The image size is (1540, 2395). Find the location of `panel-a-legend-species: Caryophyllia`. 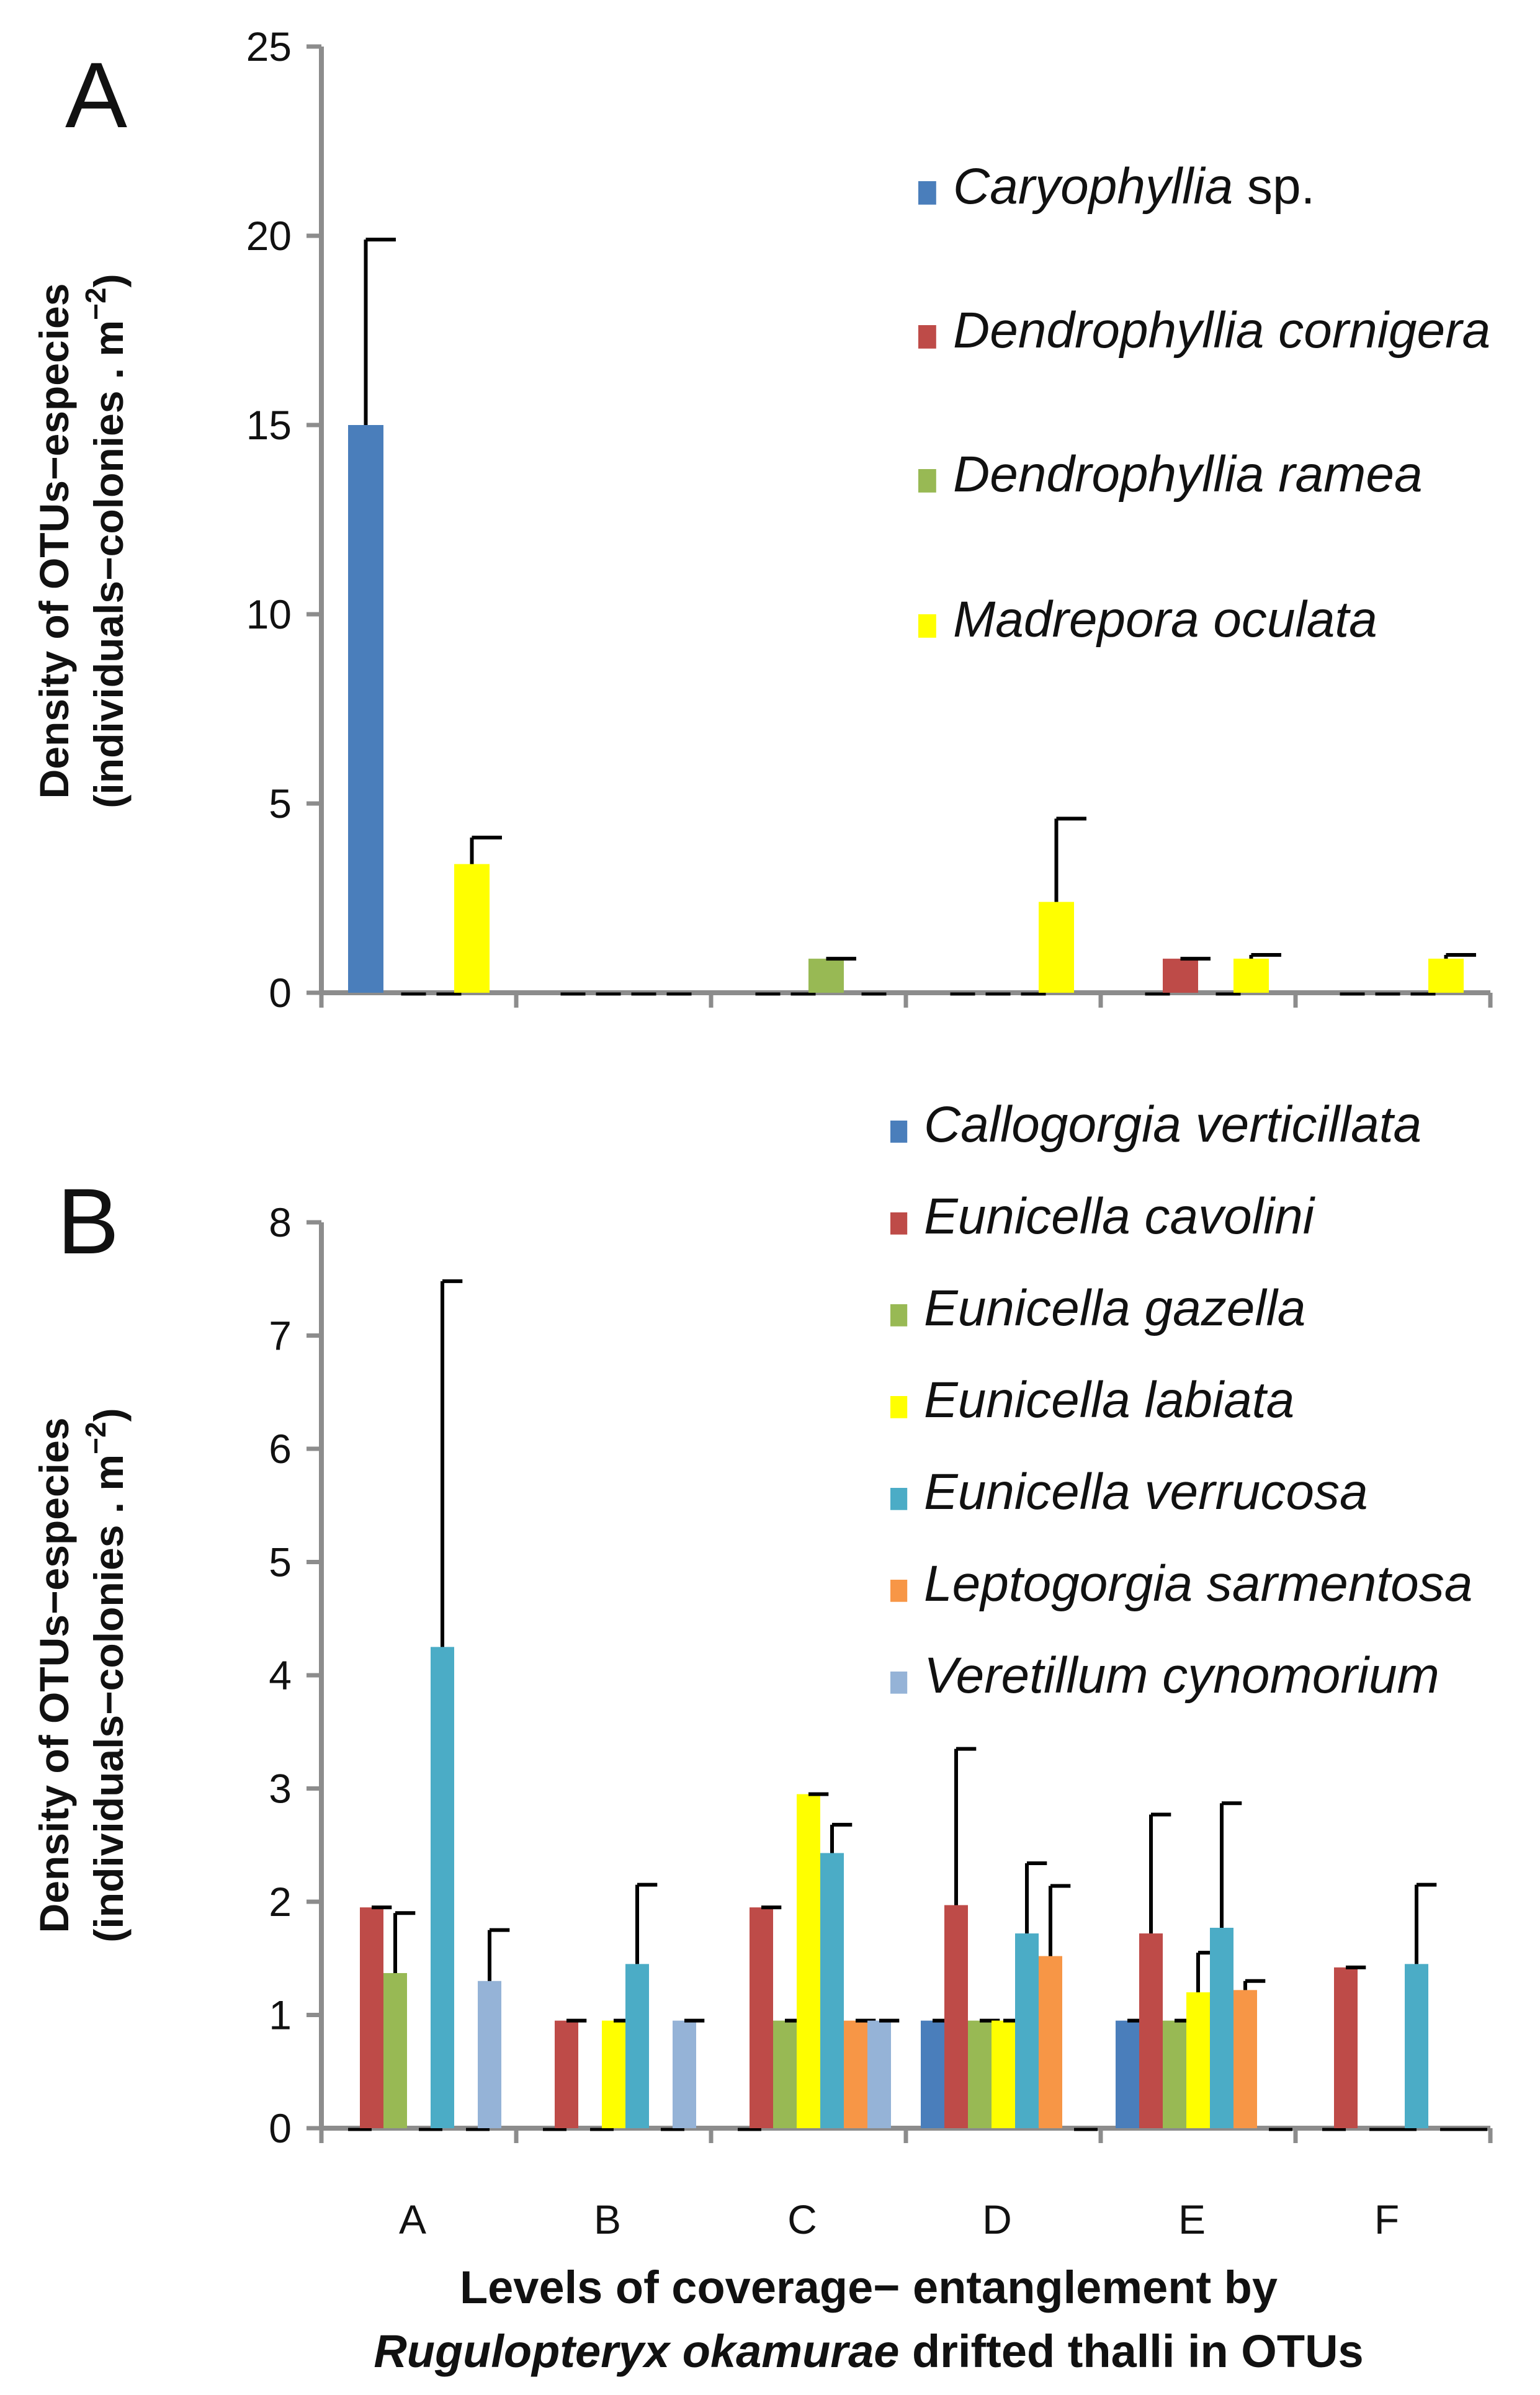

panel-a-legend-species: Caryophyllia is located at coordinates (1093, 186).